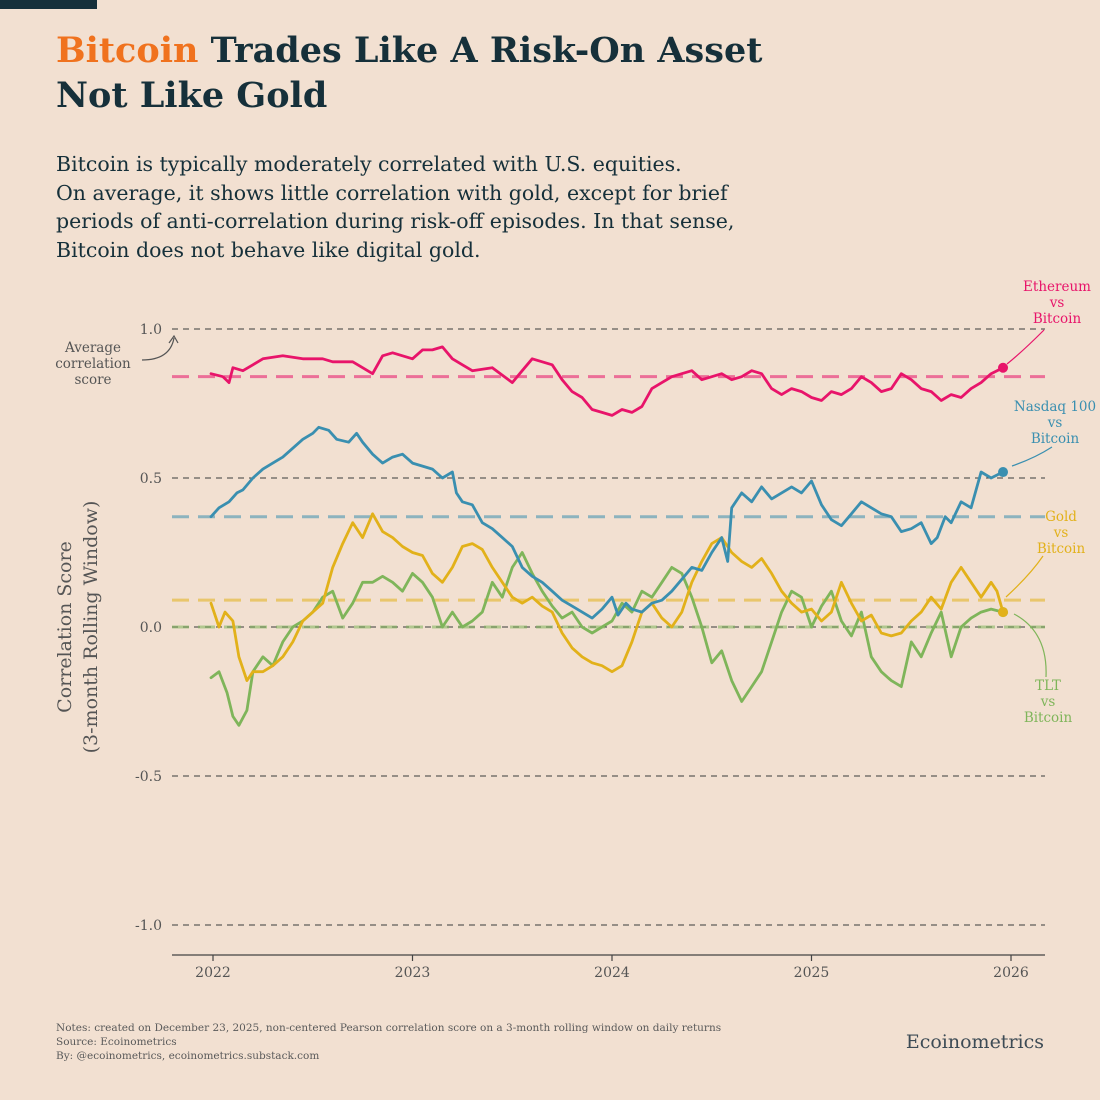  What do you see at coordinates (413, 973) in the screenshot?
I see `x-tick-label: 2023` at bounding box center [413, 973].